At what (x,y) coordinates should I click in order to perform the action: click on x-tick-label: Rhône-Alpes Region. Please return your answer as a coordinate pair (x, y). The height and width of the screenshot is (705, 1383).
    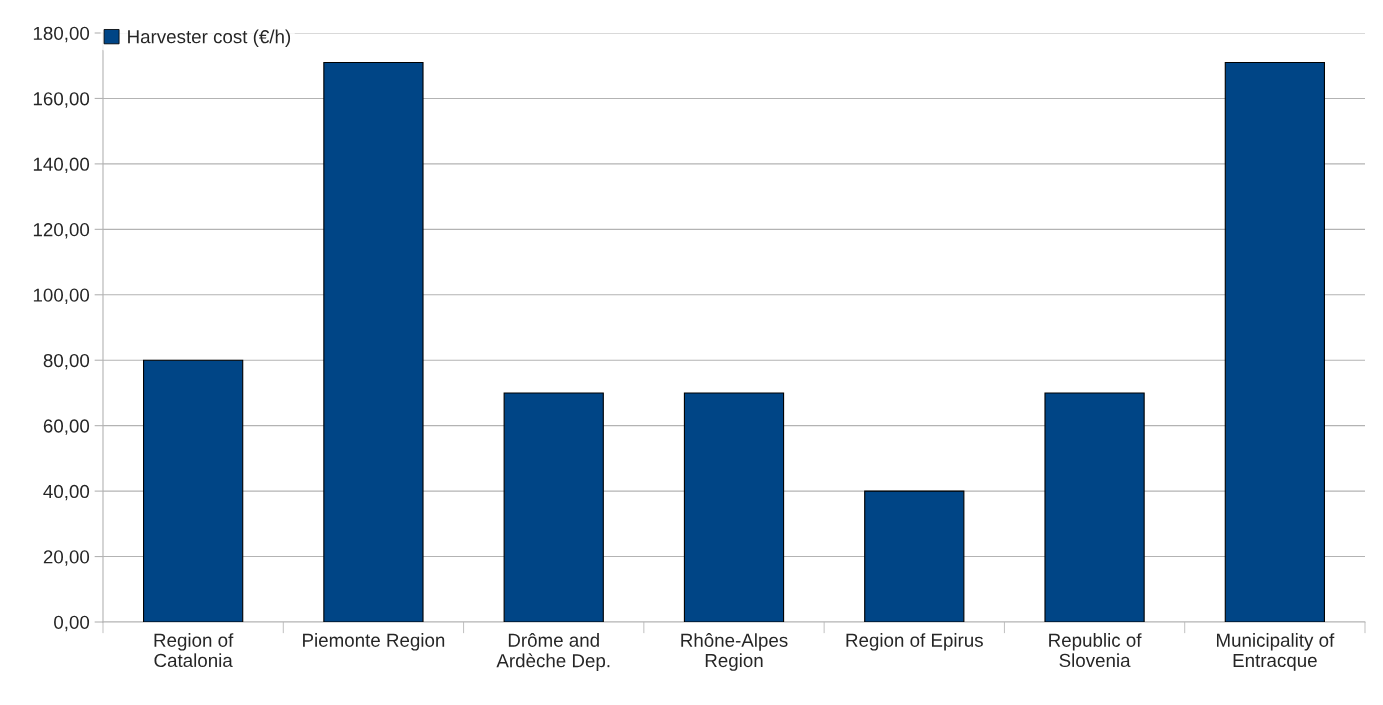
    Looking at the image, I should click on (734, 652).